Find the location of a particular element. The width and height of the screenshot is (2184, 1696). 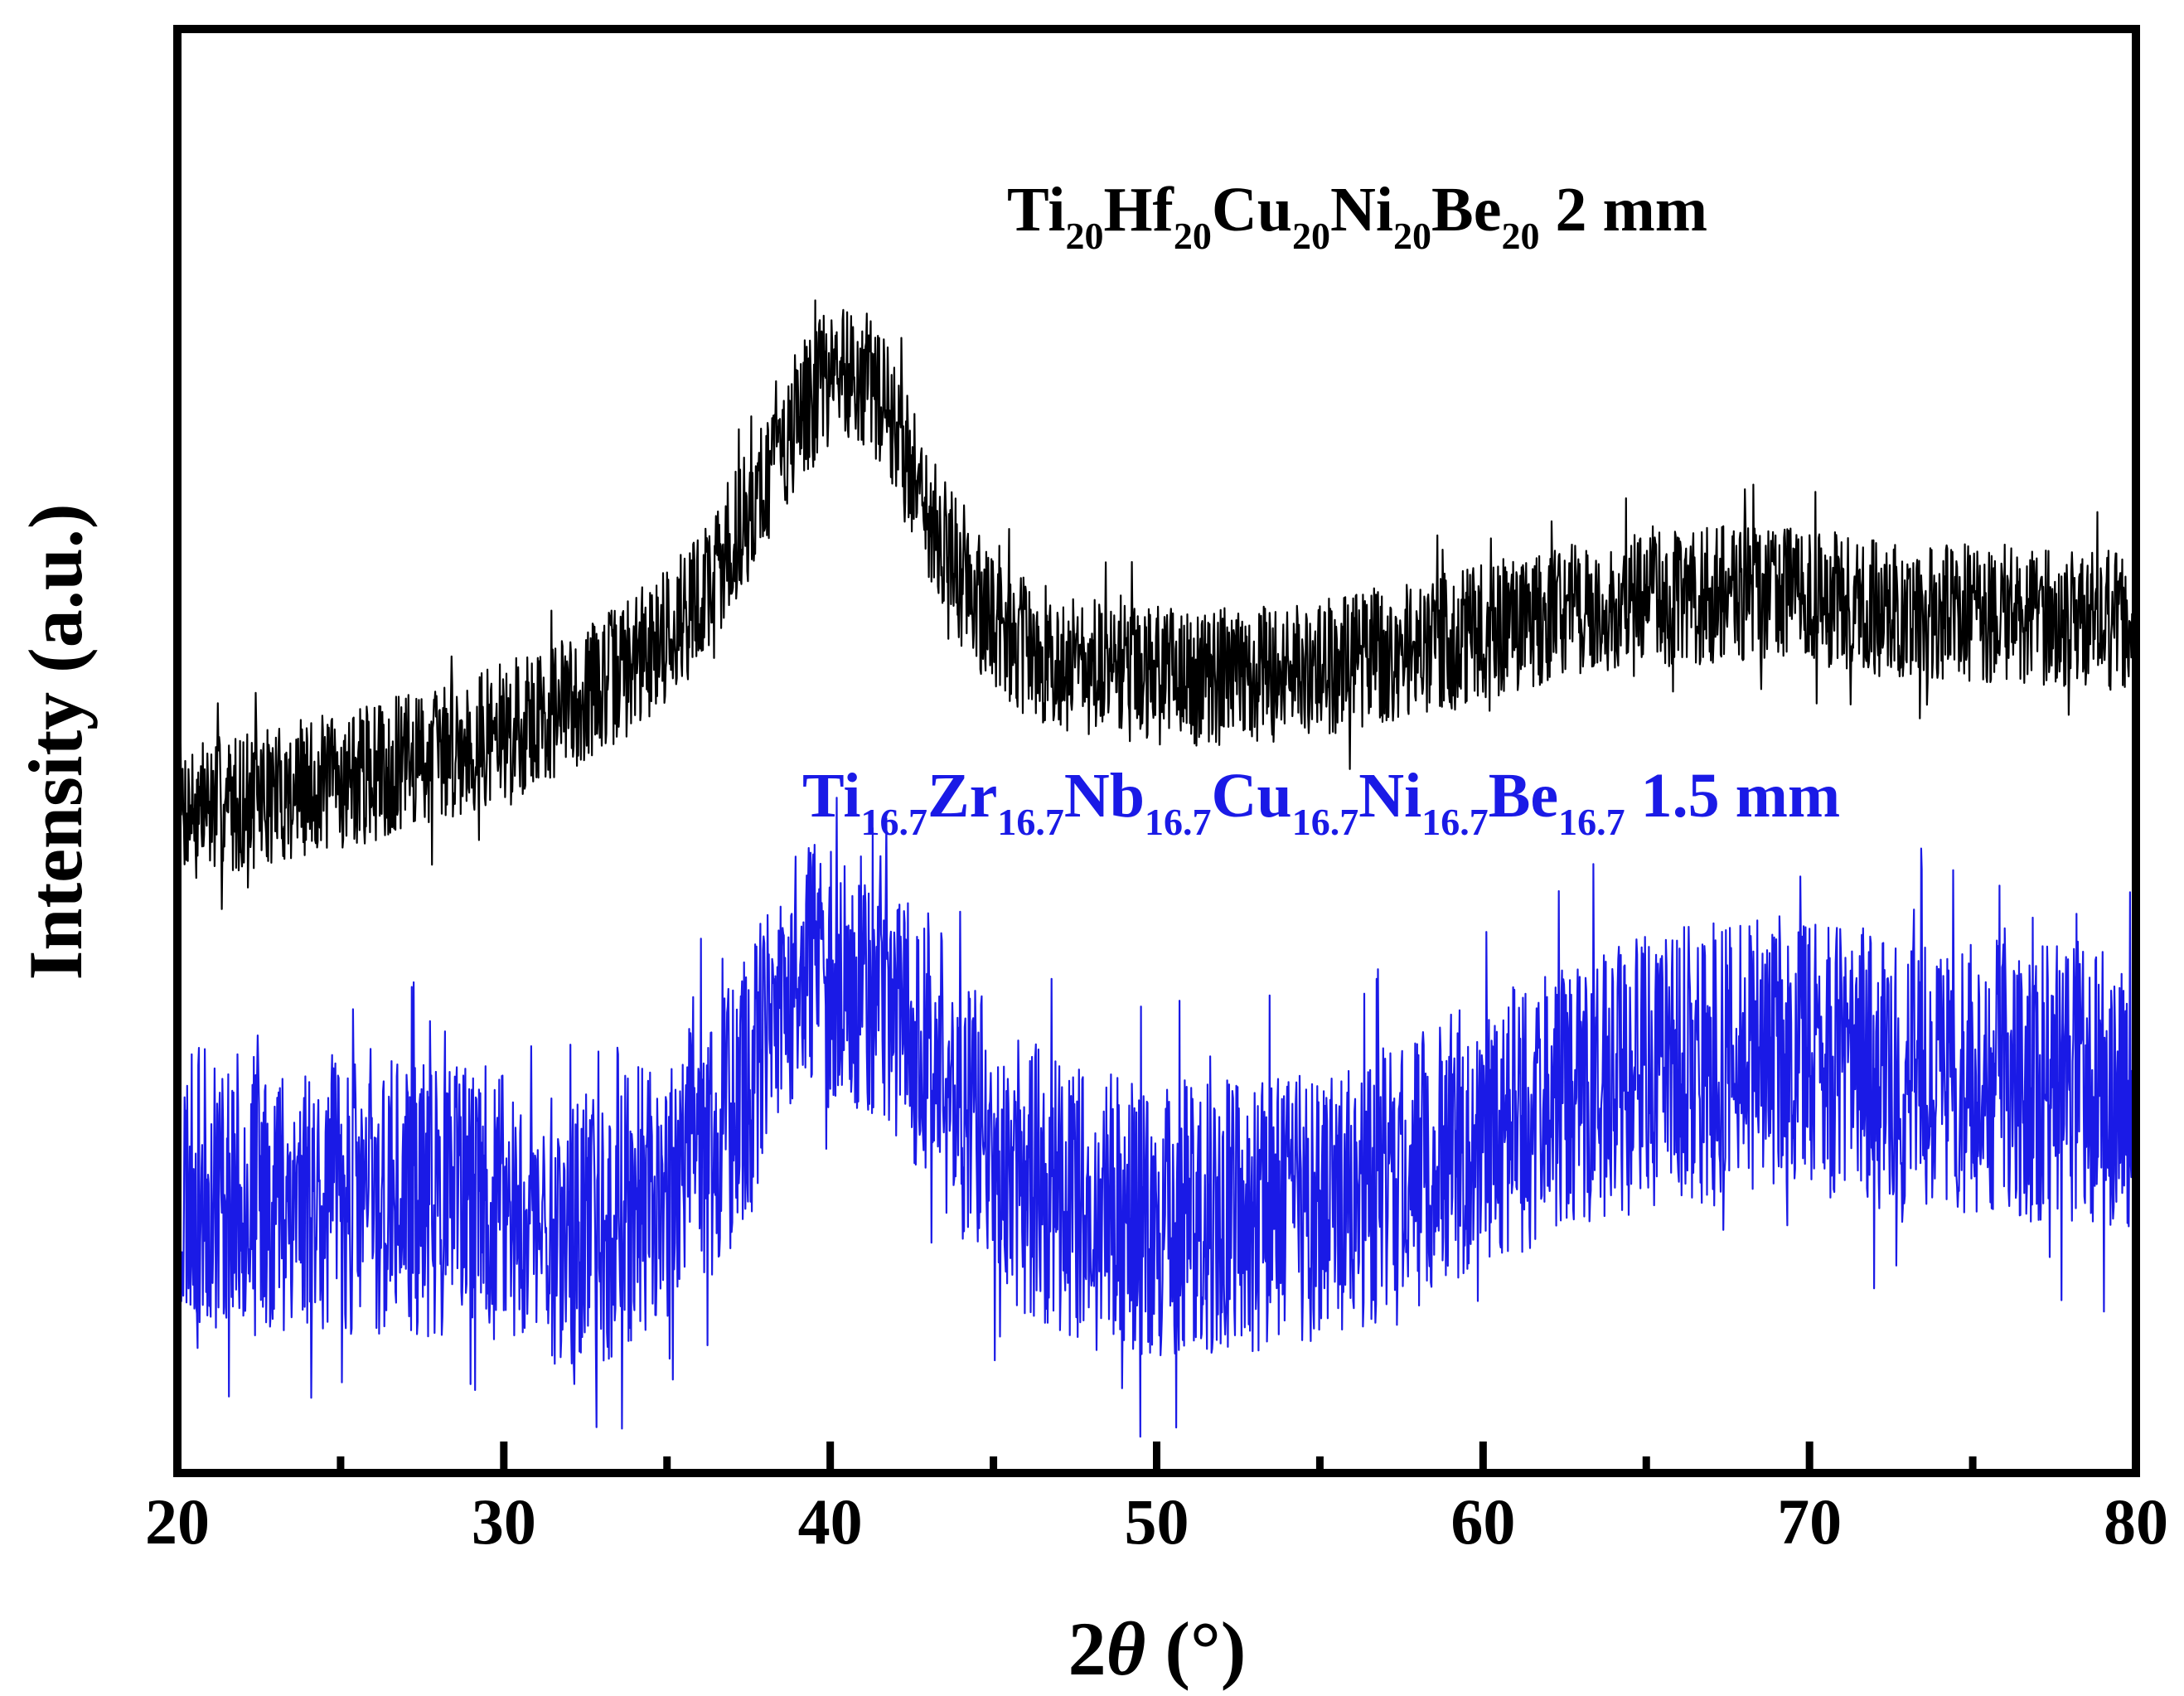

series-label-part: Nb is located at coordinates (1104, 796).